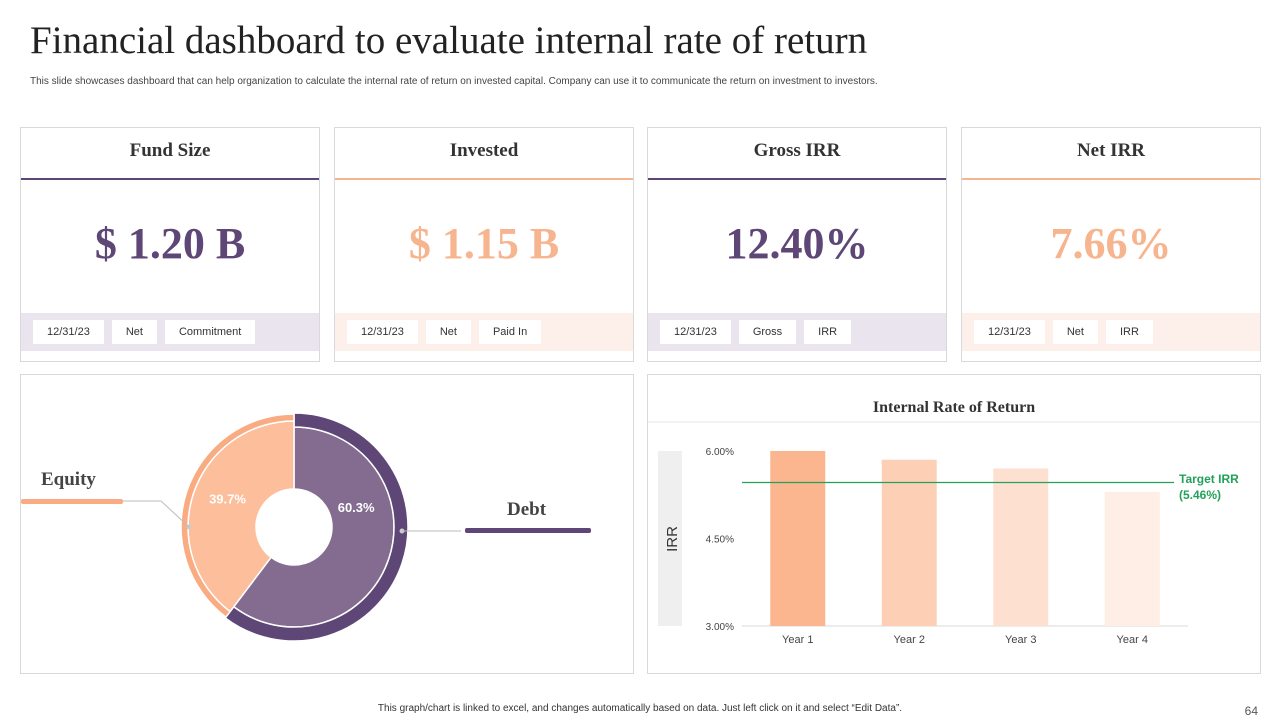  I want to click on equity-connector-line, so click(155, 514).